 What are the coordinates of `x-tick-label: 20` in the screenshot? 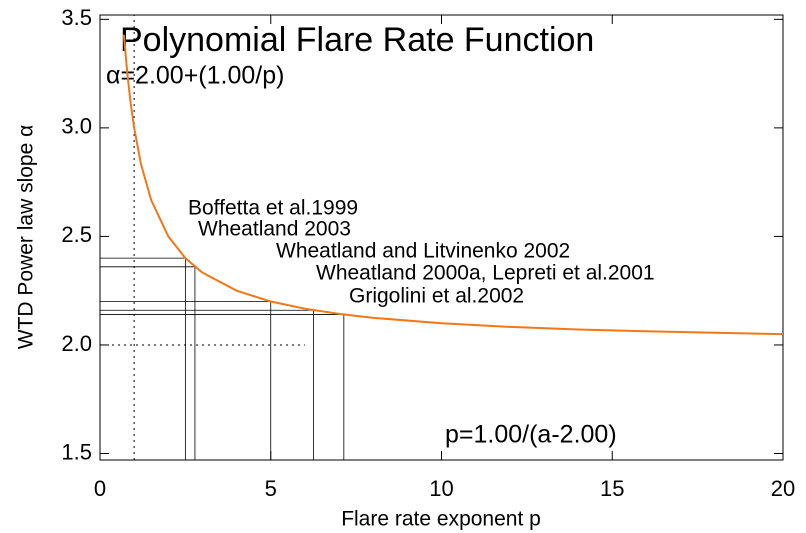 It's located at (783, 488).